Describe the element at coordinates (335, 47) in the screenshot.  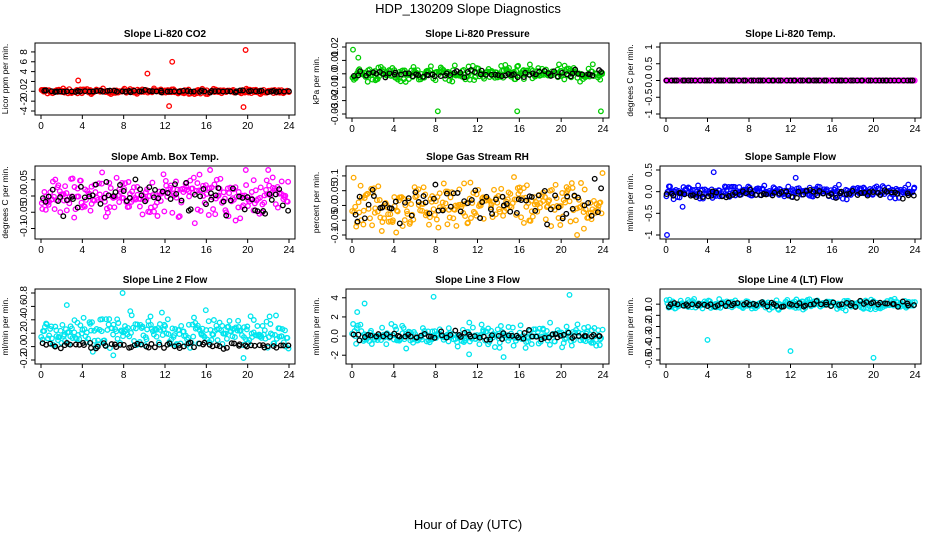
I see `y-tick-label: 0.02` at that location.